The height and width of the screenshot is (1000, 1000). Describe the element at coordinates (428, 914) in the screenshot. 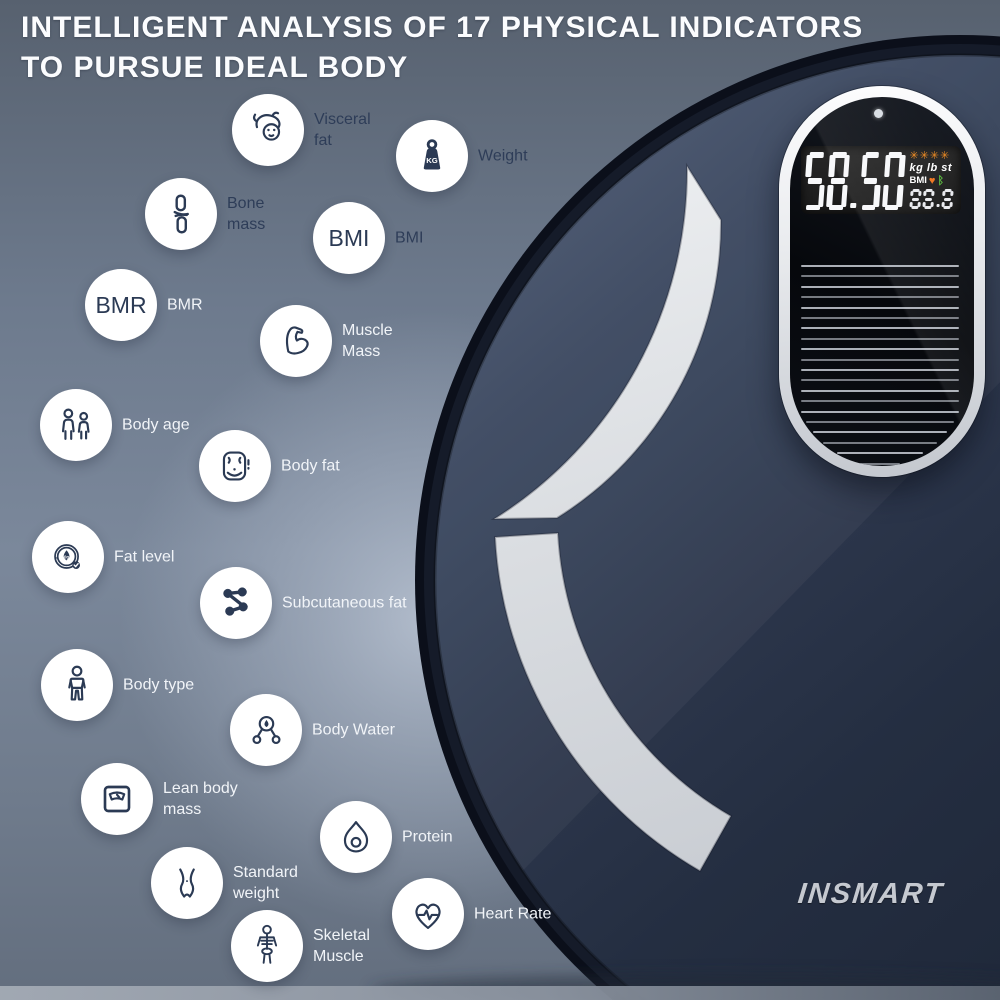

I see `heart-rate-icon-badge` at that location.